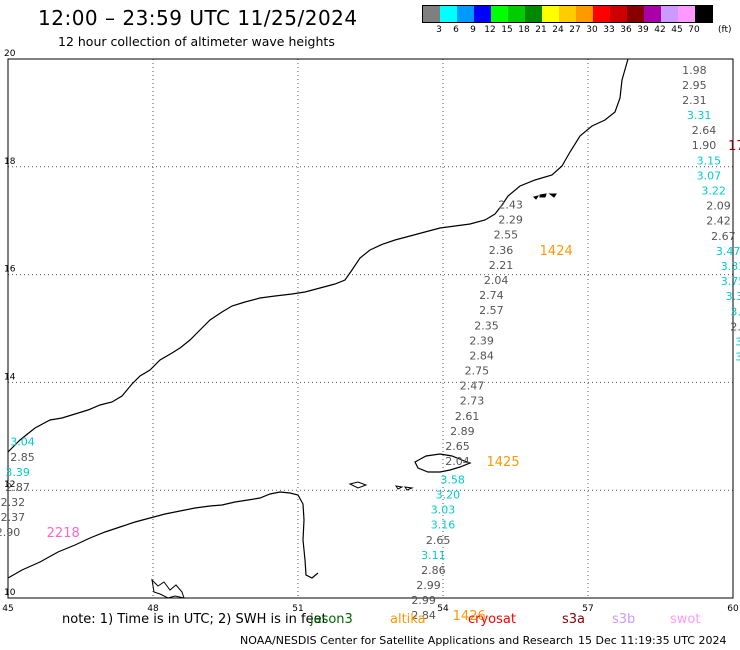 Image resolution: width=740 pixels, height=650 pixels. Describe the element at coordinates (473, 30) in the screenshot. I see `legend-tick-label: 9` at that location.